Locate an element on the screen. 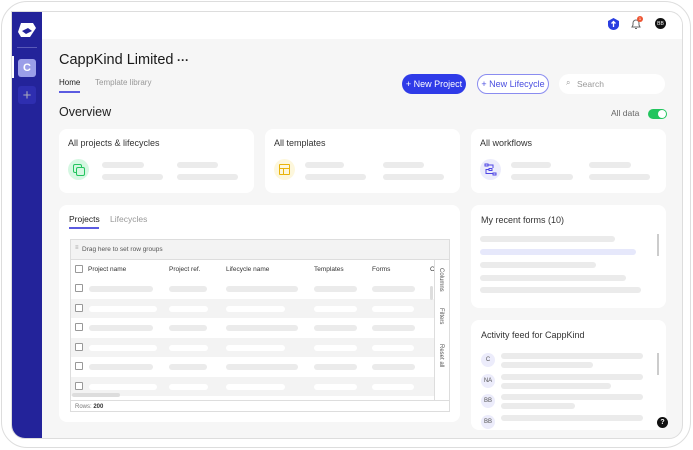  avatar: NA is located at coordinates (488, 380).